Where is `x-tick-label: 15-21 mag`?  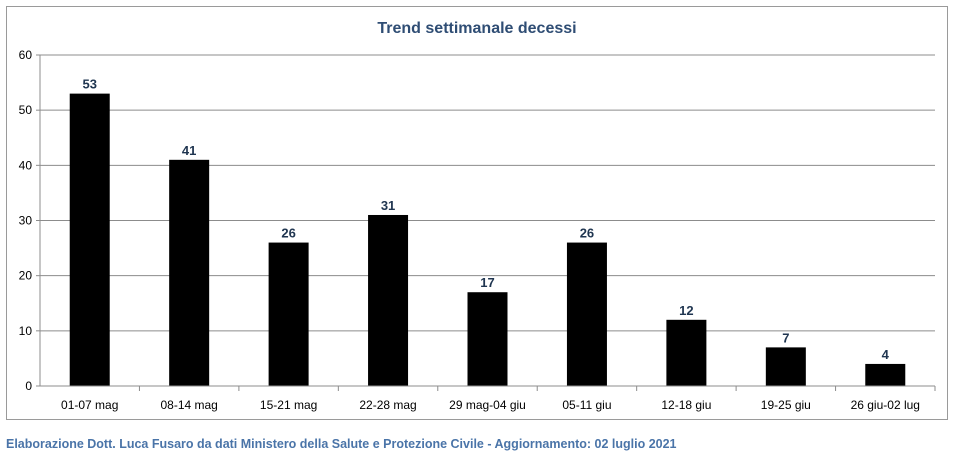 x-tick-label: 15-21 mag is located at coordinates (288, 405).